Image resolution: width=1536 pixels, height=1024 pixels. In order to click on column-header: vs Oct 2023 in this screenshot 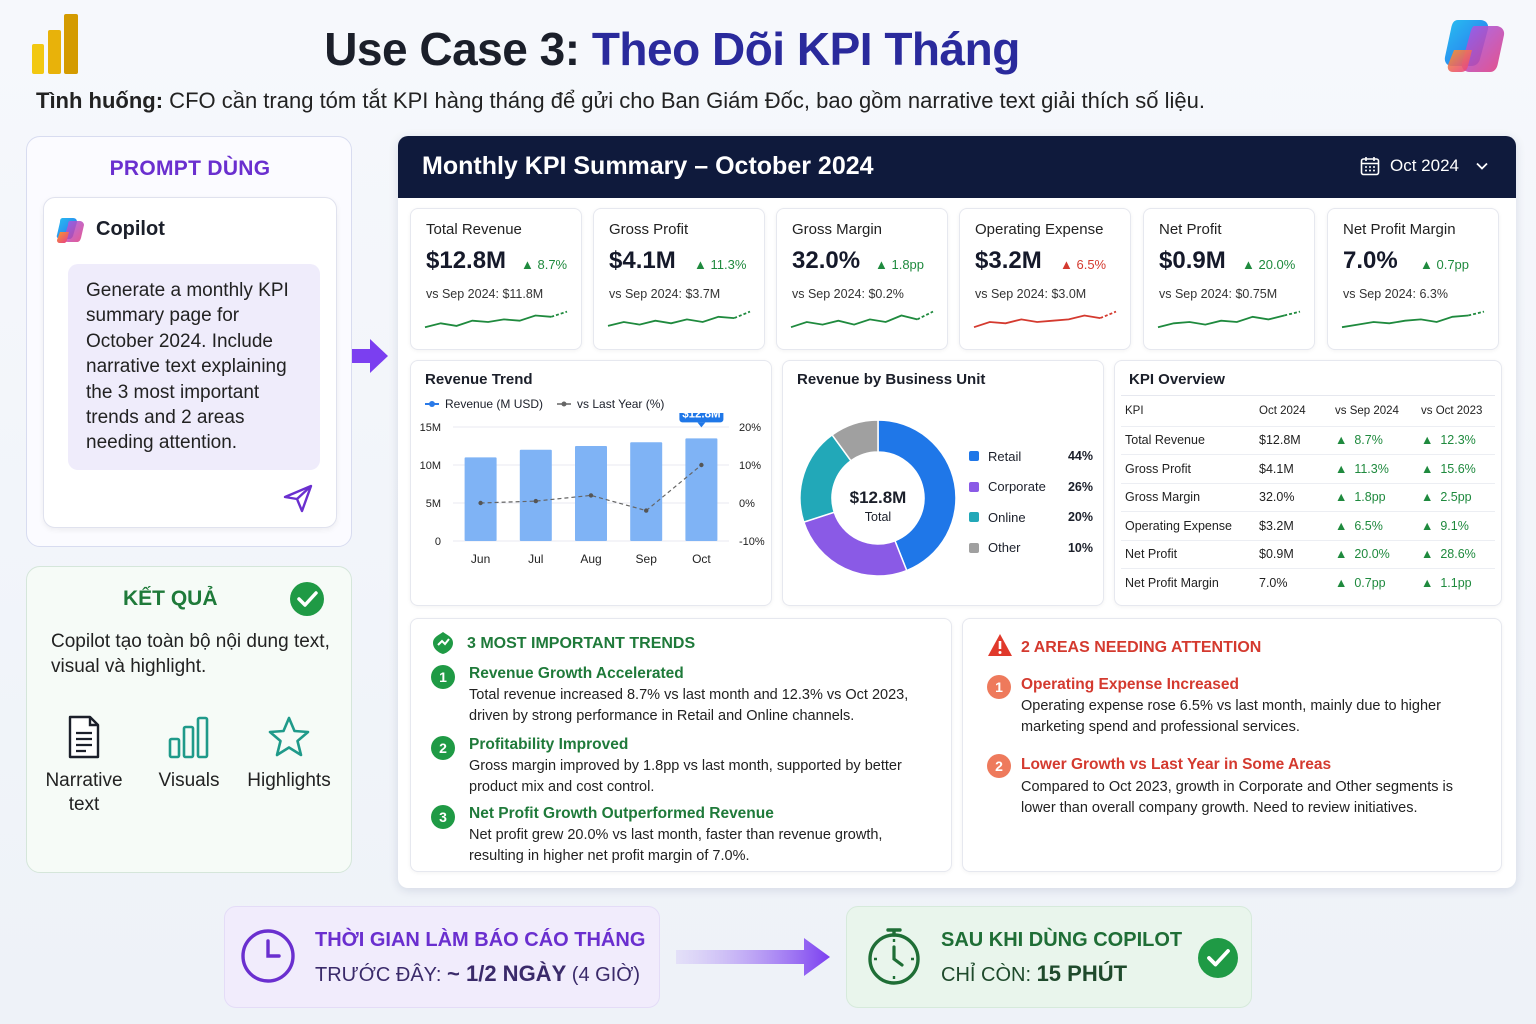, I will do `click(1452, 410)`.